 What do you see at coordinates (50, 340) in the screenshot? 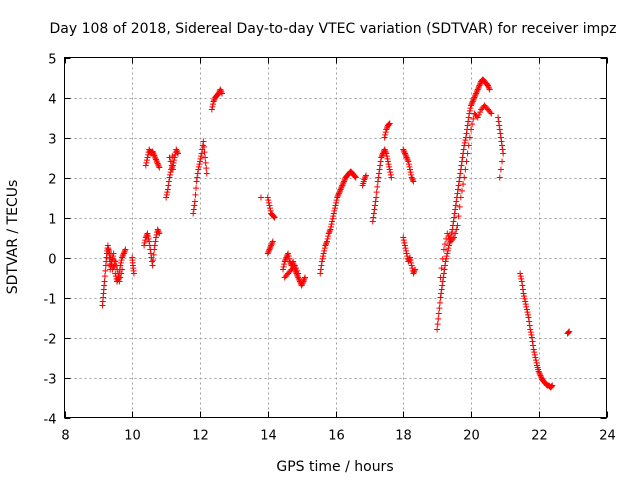
I see `y-tick-label: -2` at bounding box center [50, 340].